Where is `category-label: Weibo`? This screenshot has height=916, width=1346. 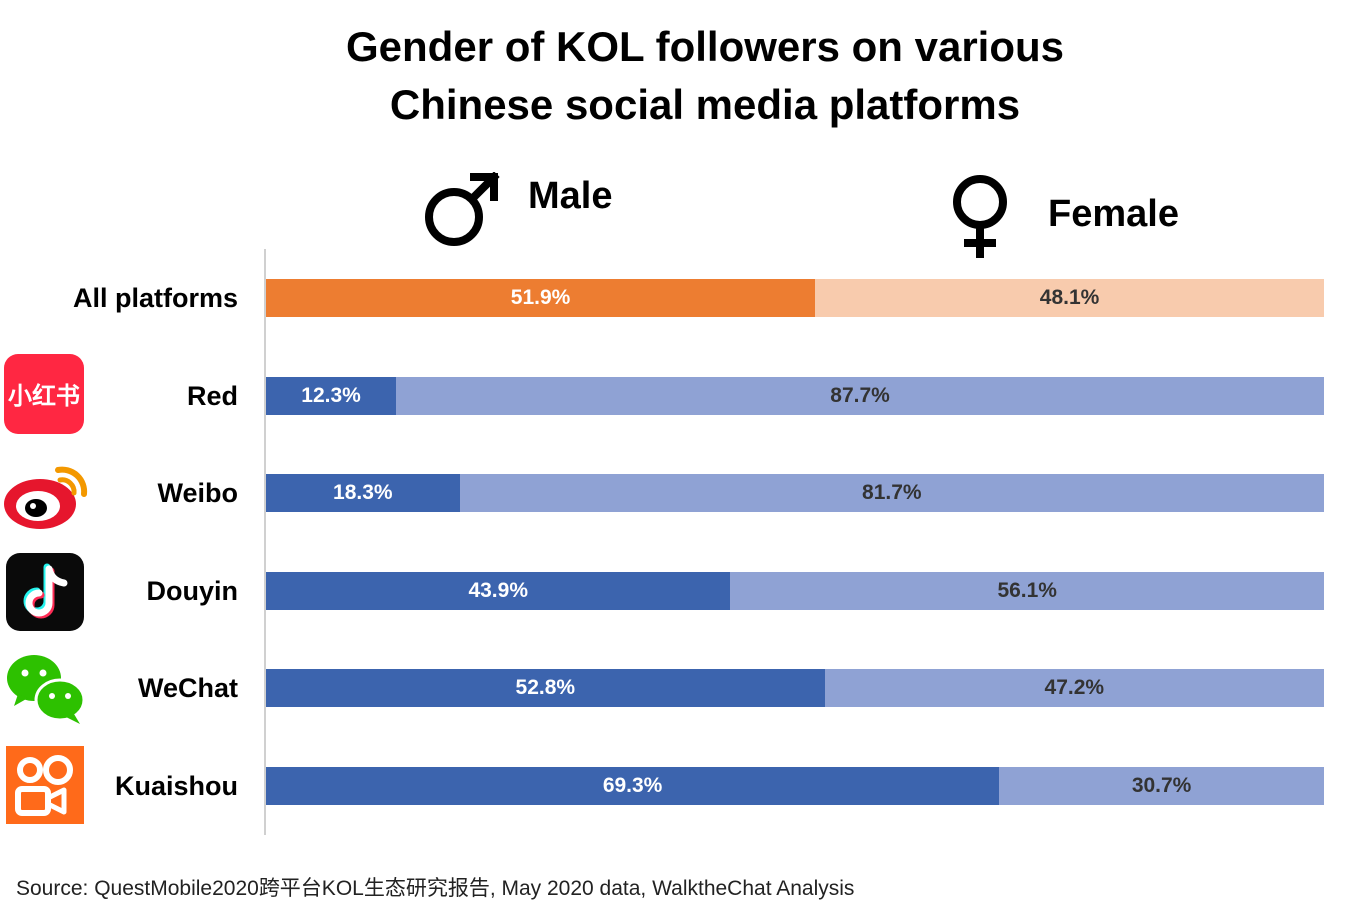 category-label: Weibo is located at coordinates (198, 493).